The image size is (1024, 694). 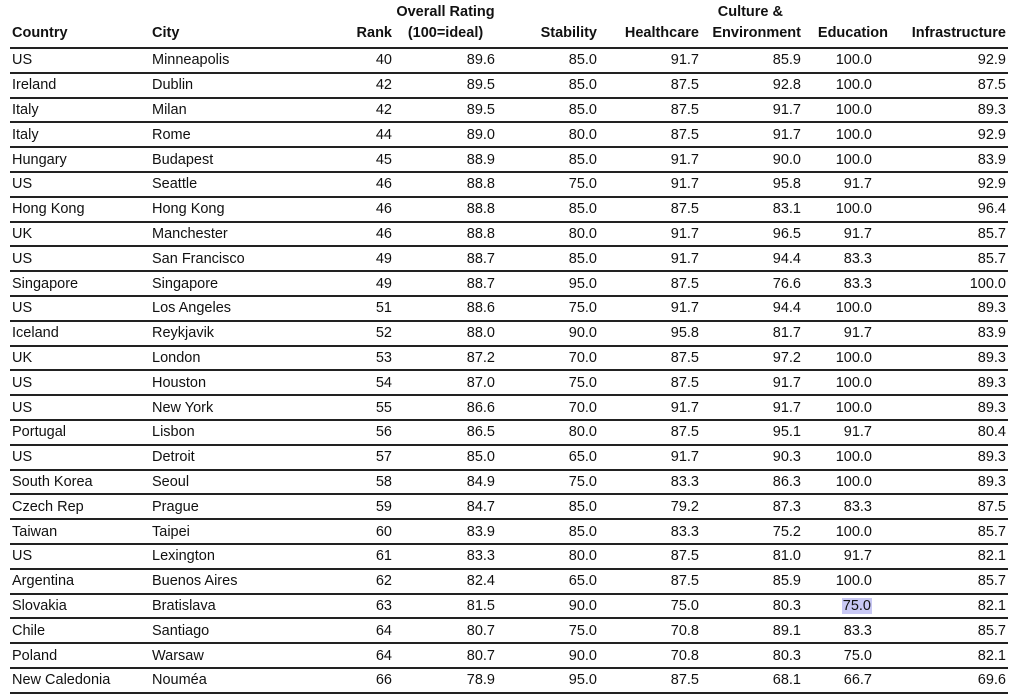 I want to click on cell-infrastructure: 83.9, so click(x=949, y=333).